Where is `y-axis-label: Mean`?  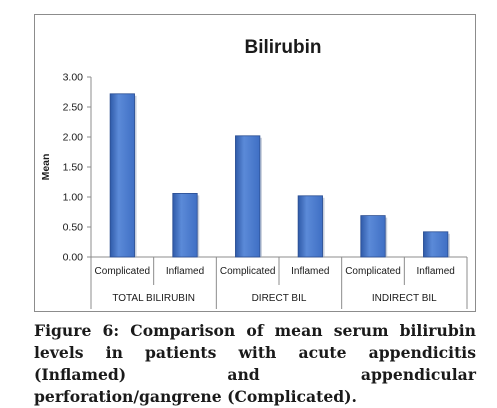
y-axis-label: Mean is located at coordinates (46, 167).